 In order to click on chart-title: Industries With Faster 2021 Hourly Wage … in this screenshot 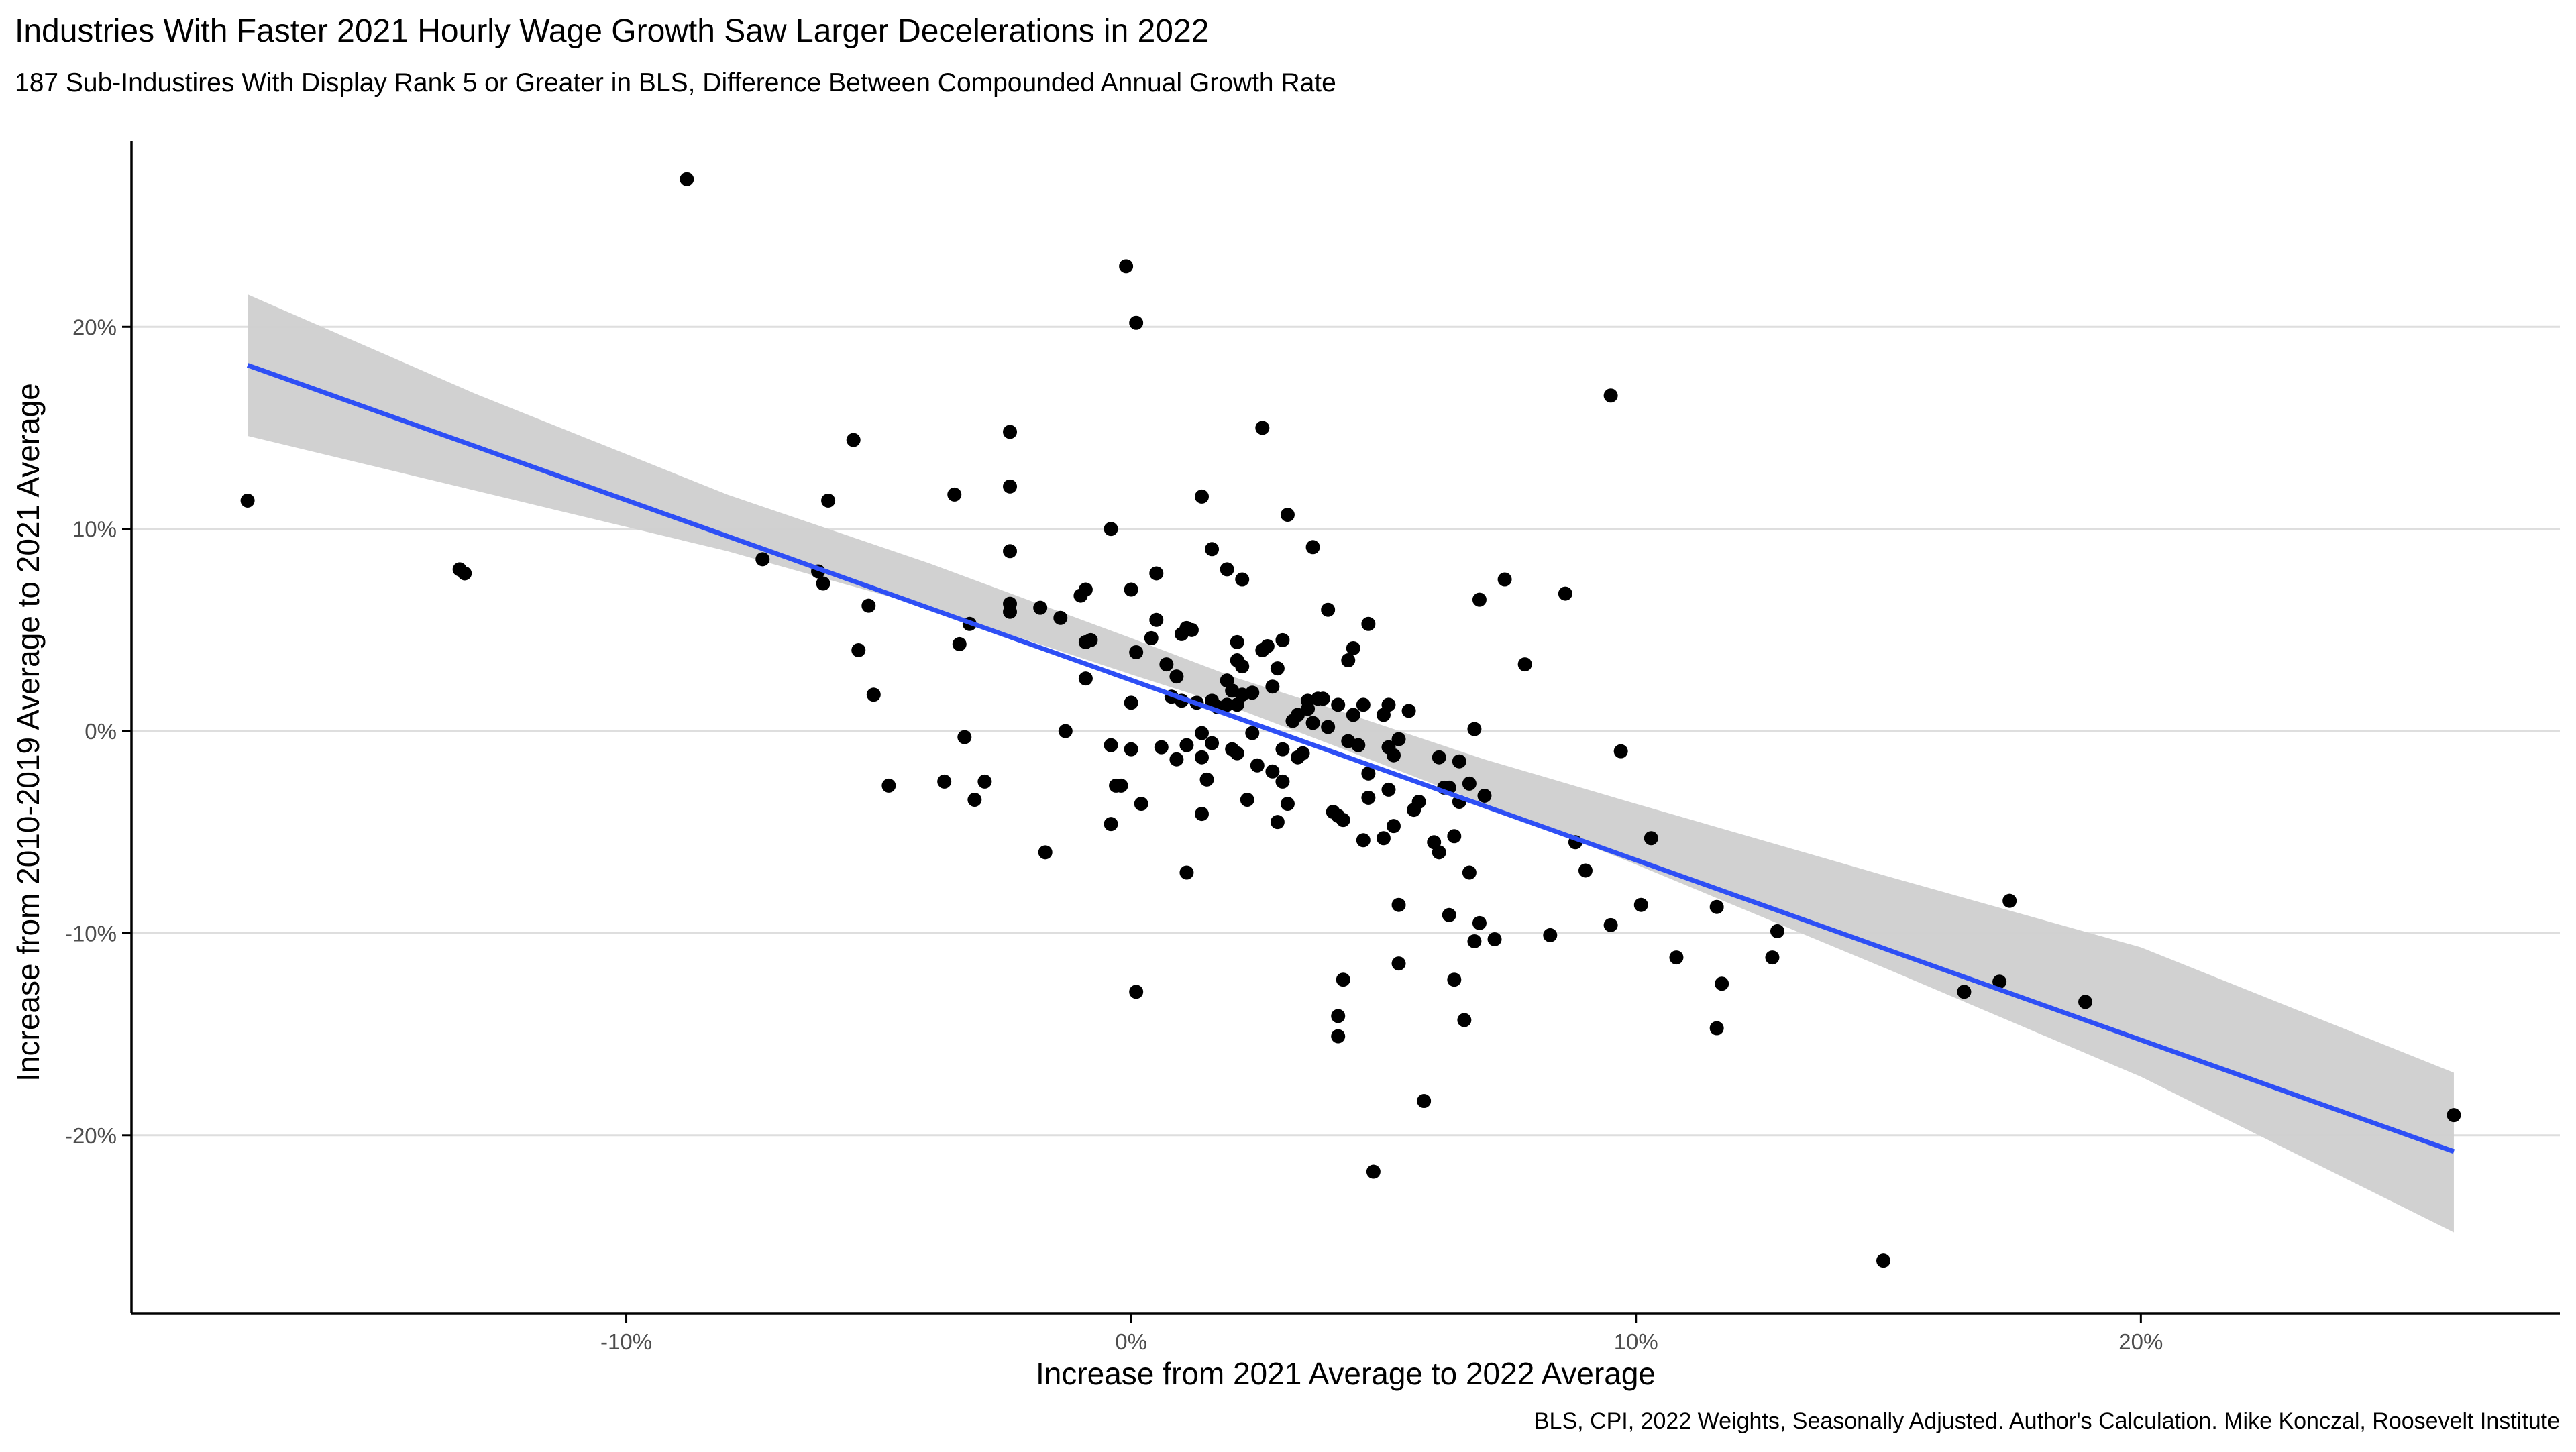, I will do `click(612, 31)`.